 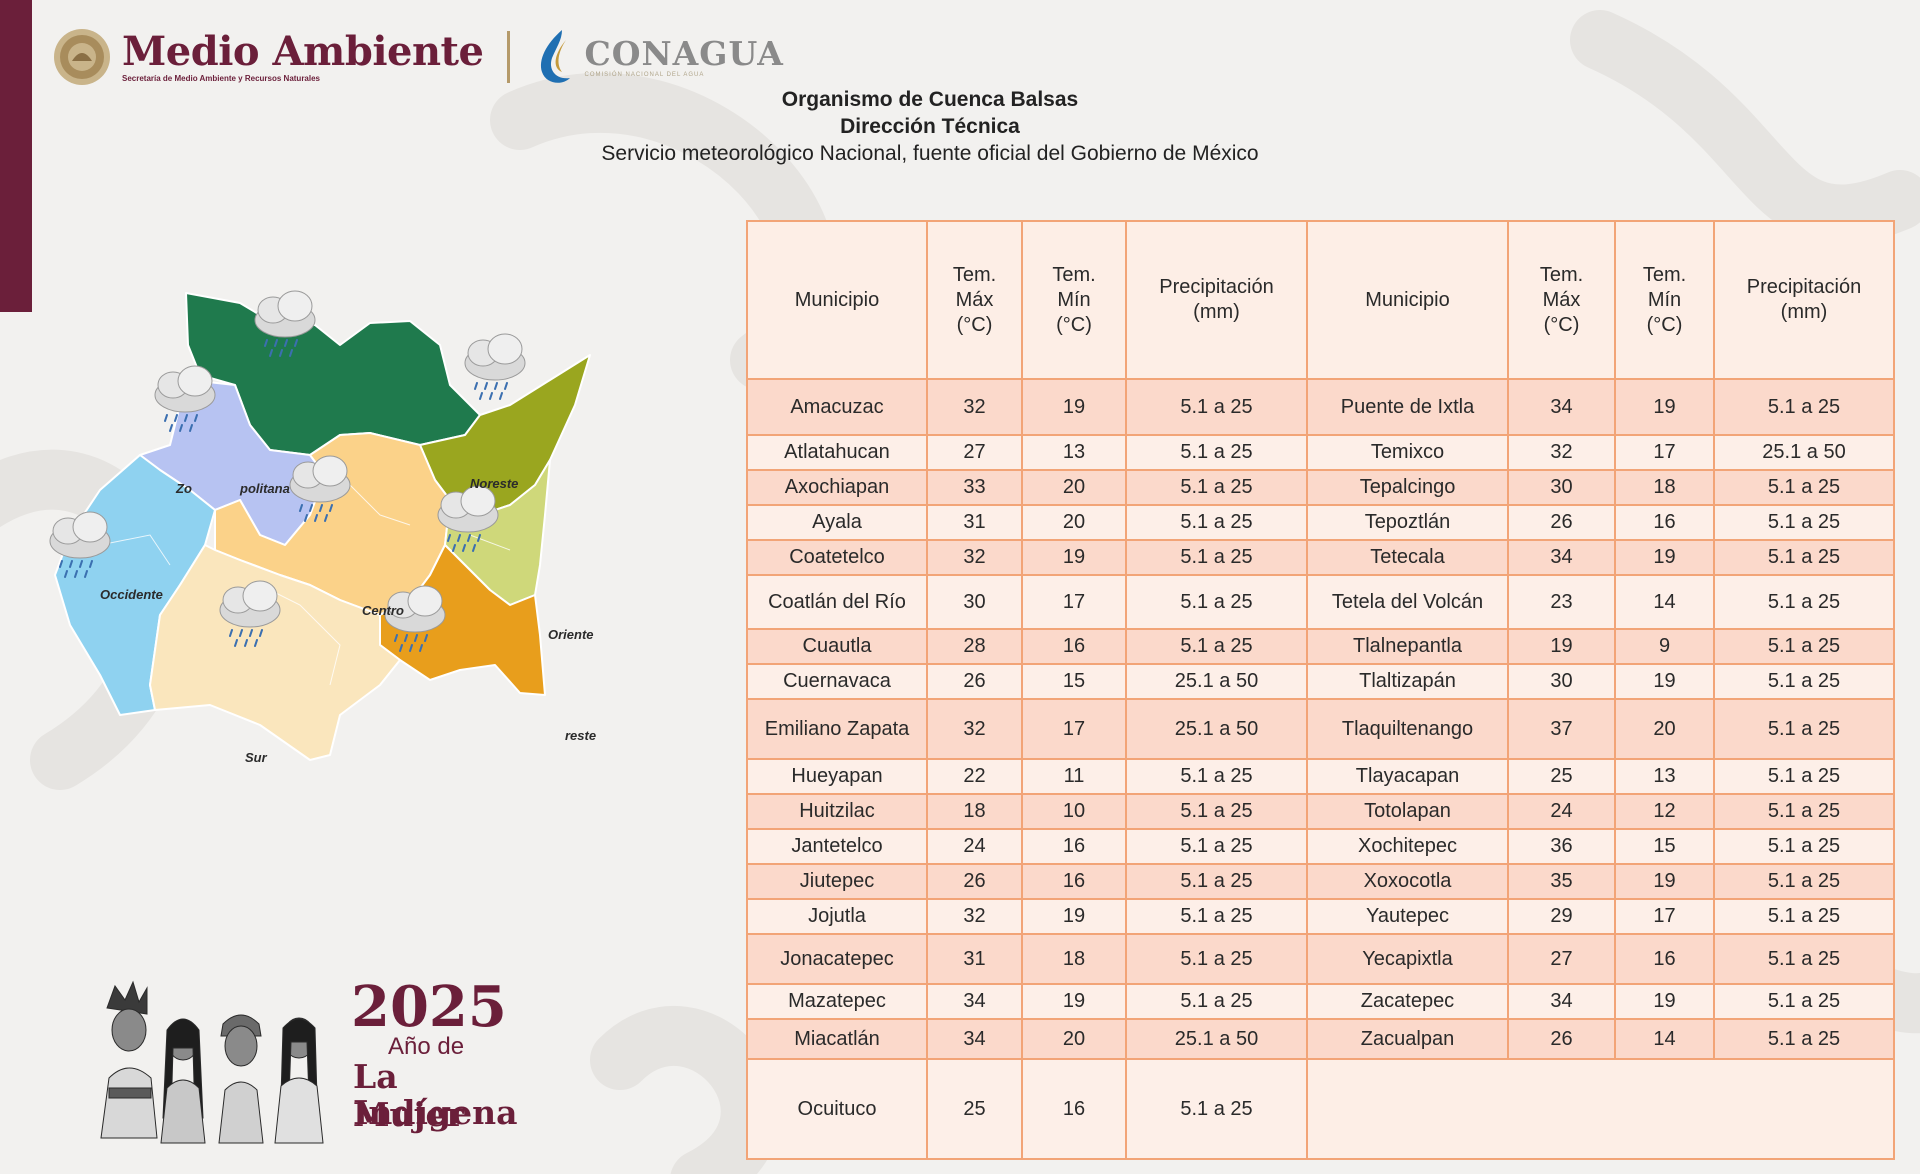 I want to click on region-label: Zo, so click(x=183, y=488).